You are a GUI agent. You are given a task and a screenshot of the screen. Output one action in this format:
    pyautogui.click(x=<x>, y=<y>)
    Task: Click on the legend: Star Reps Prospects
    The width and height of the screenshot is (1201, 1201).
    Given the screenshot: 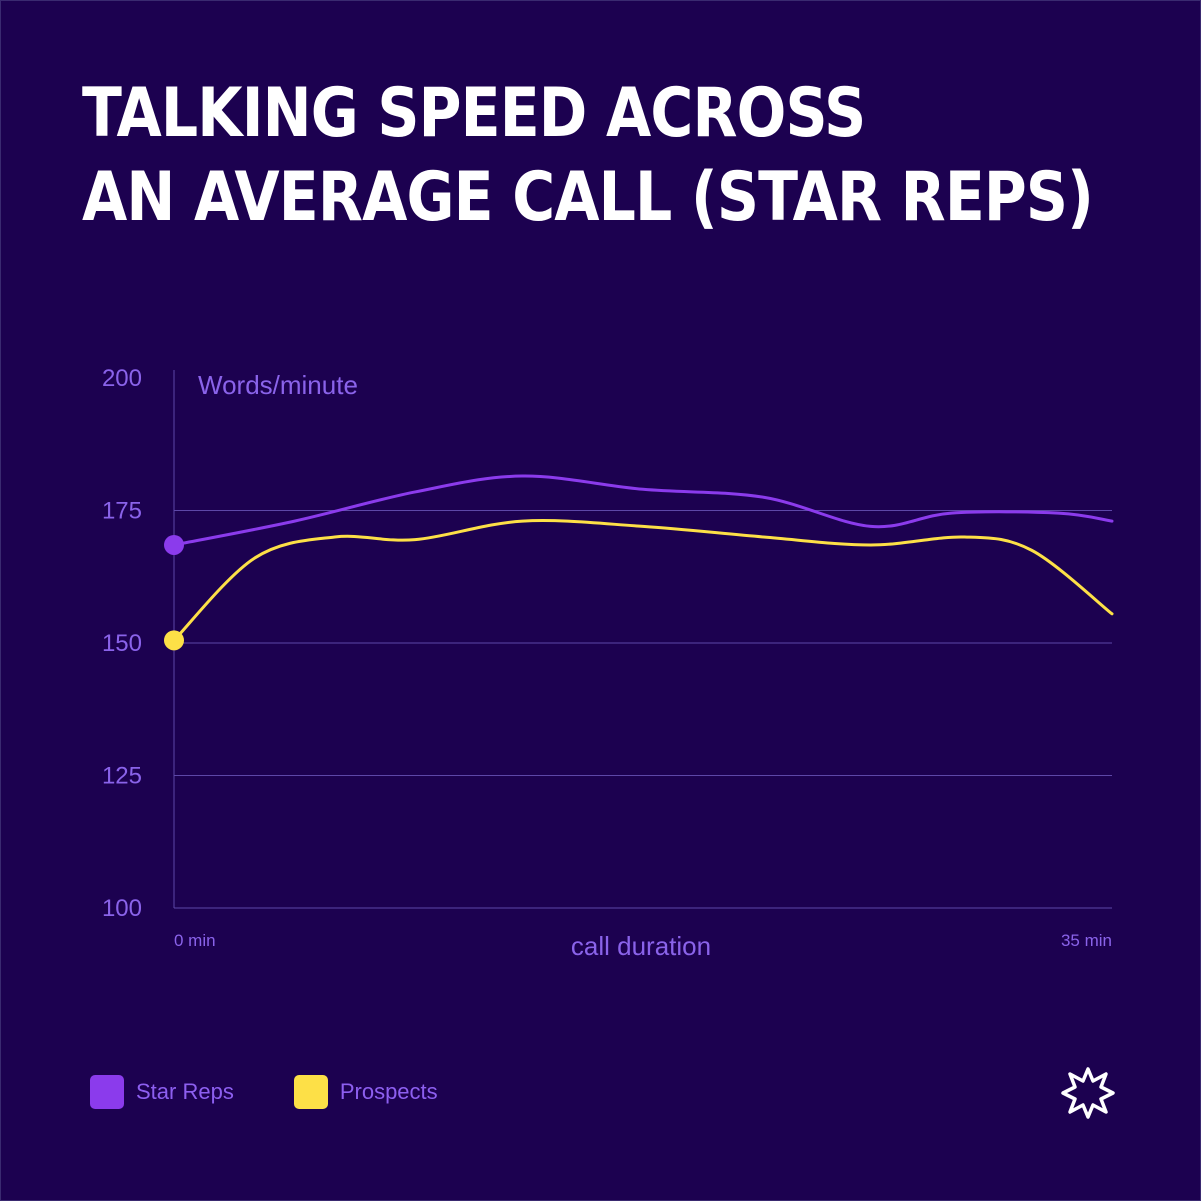 What is the action you would take?
    pyautogui.click(x=294, y=1092)
    